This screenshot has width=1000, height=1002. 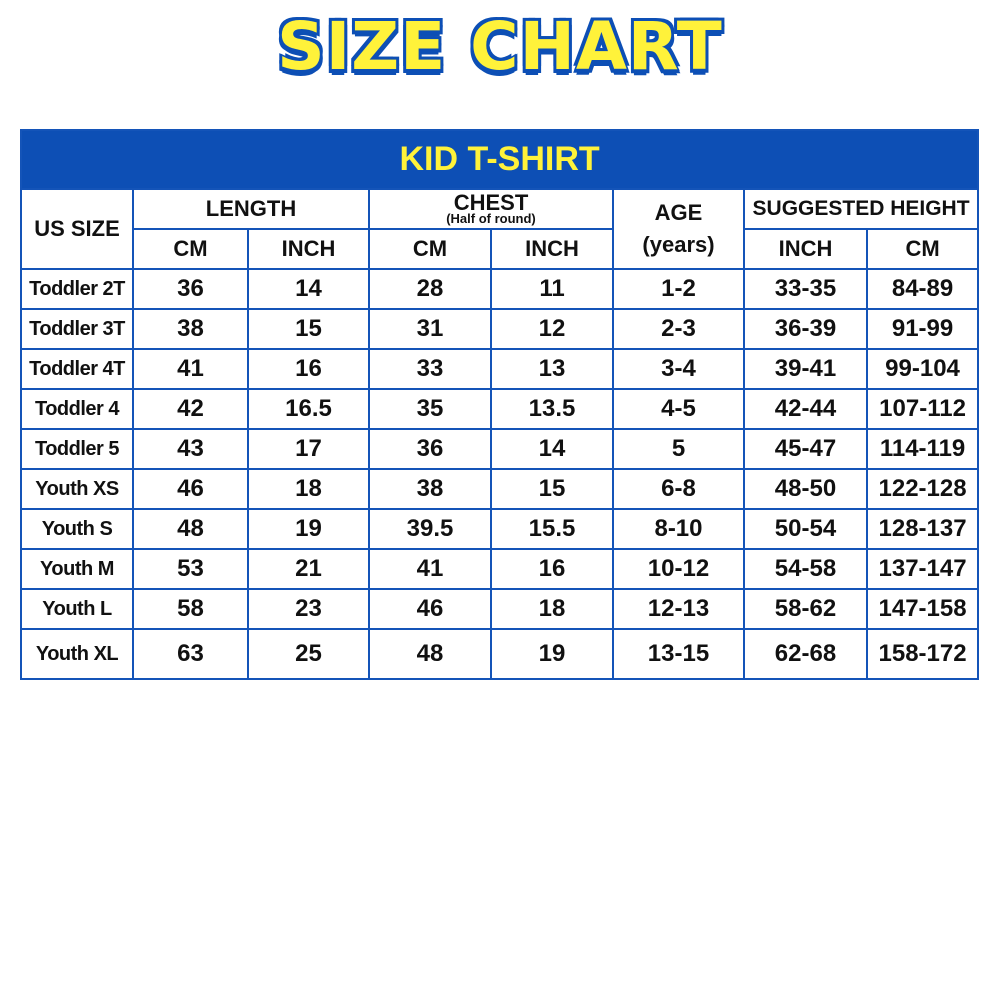 I want to click on cell-chest-inch: 15.5, so click(x=552, y=529).